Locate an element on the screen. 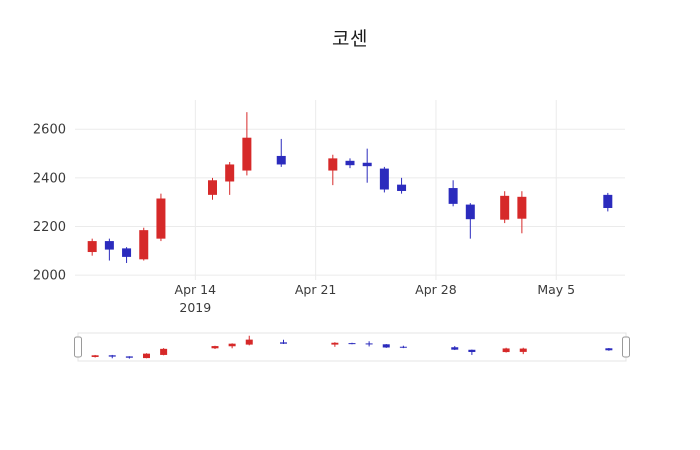  range-slider-handle-left is located at coordinates (78, 347).